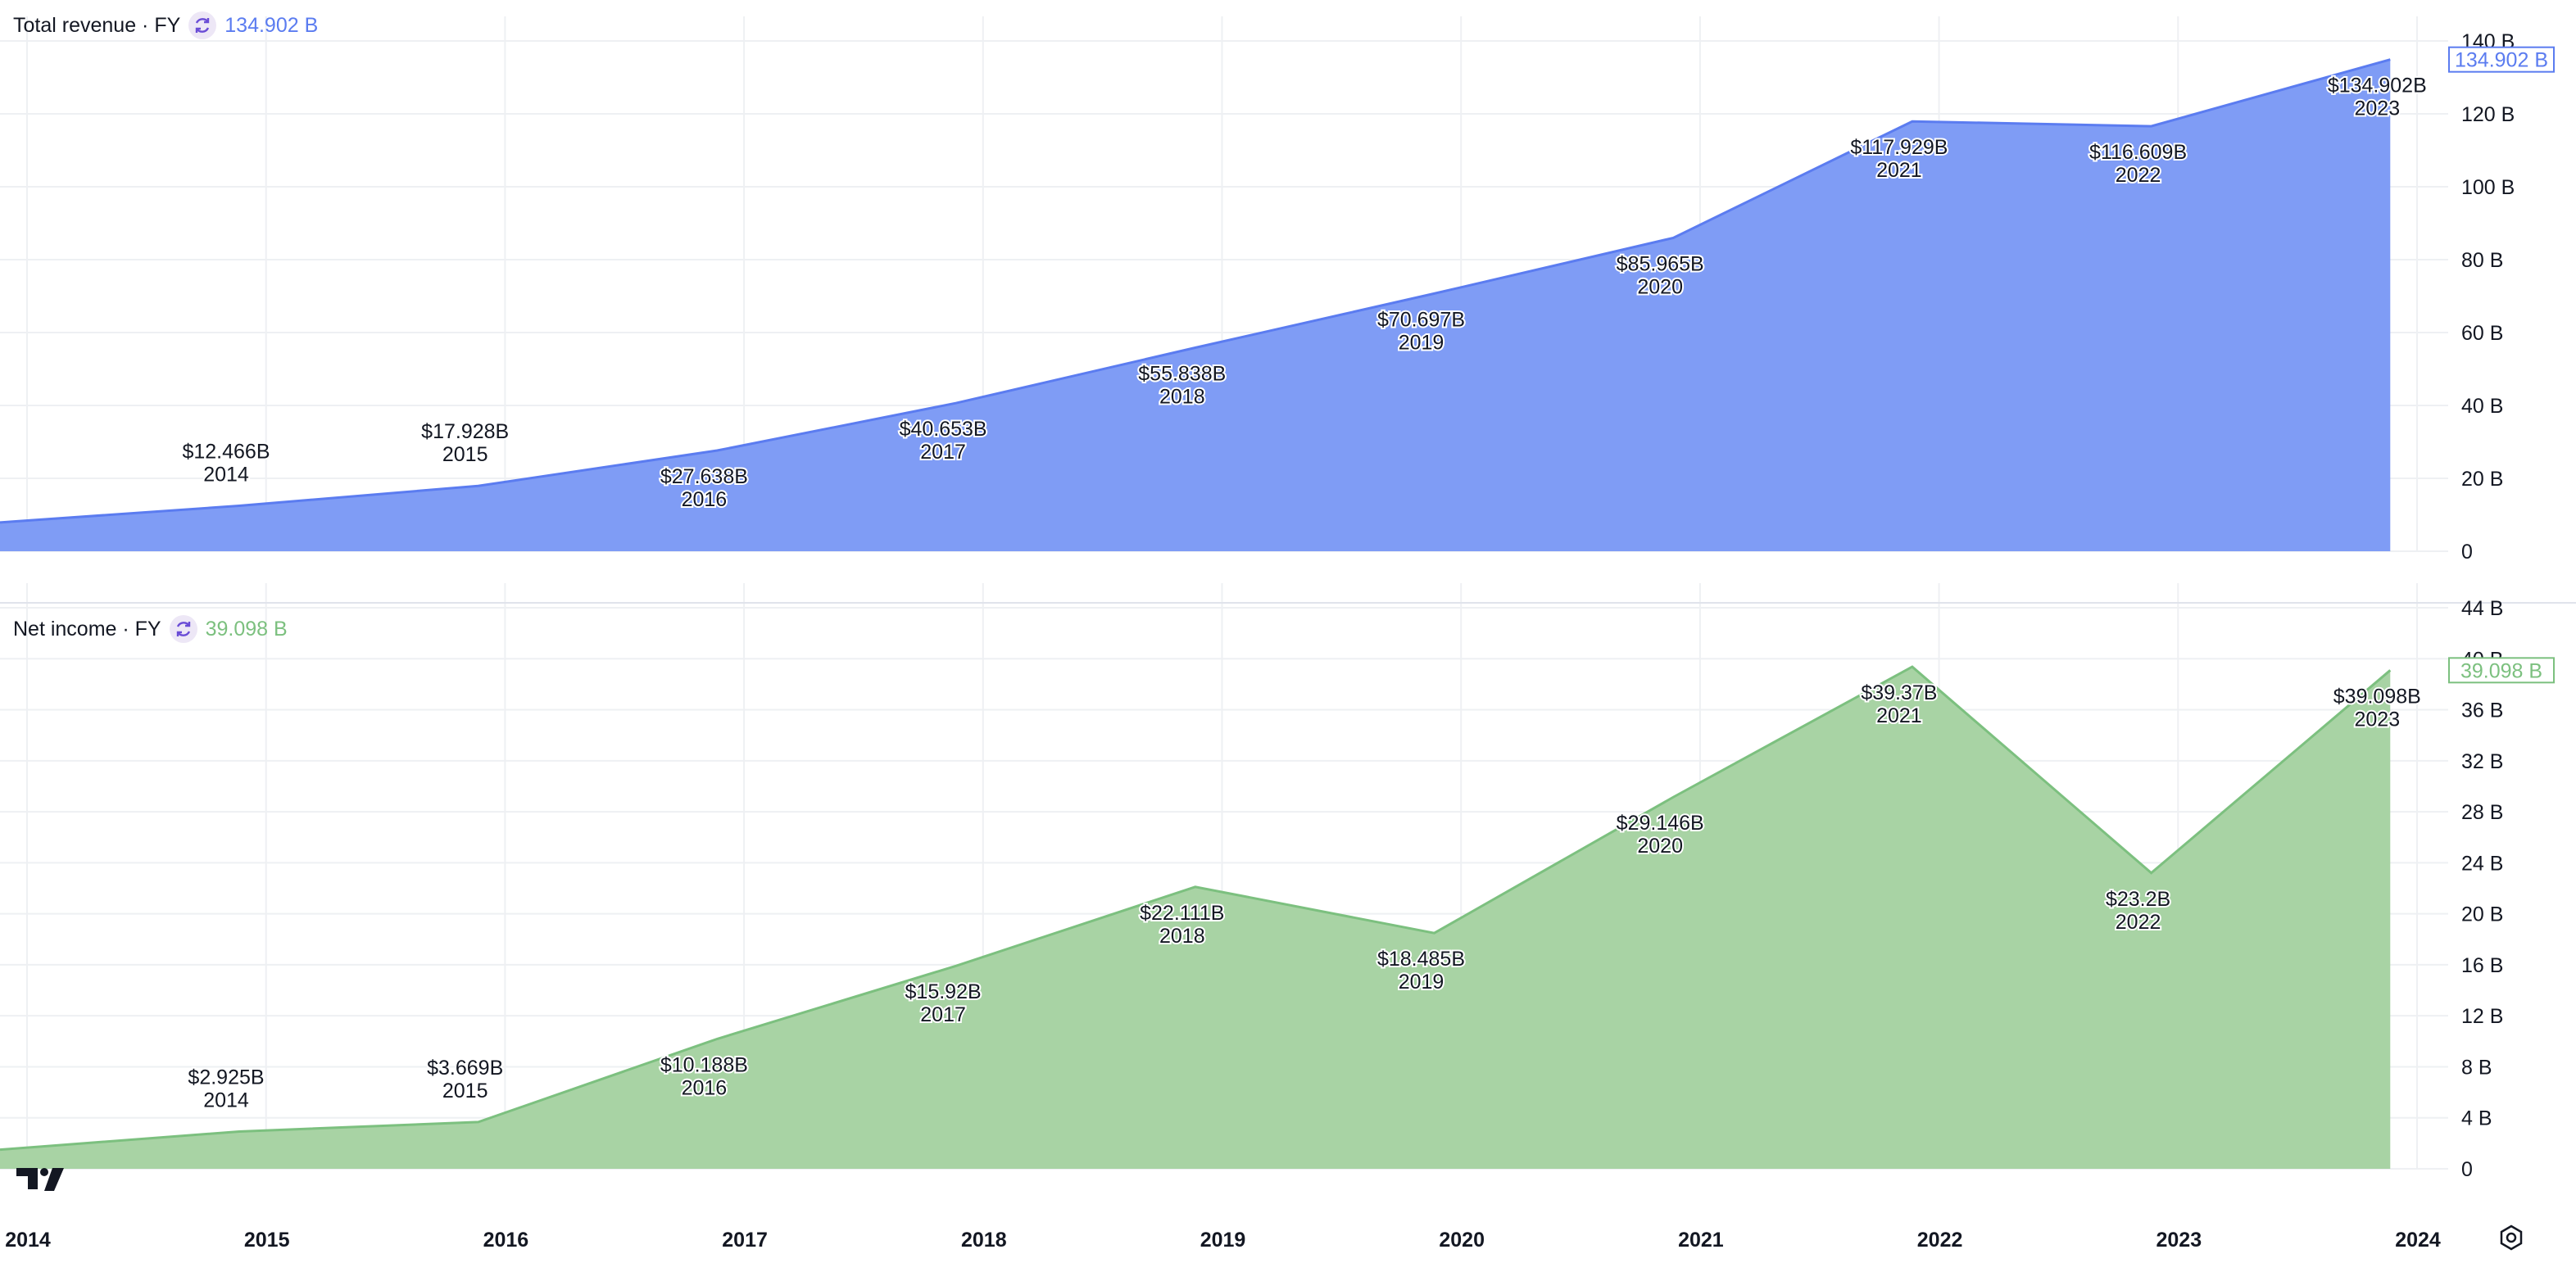  Describe the element at coordinates (2482, 966) in the screenshot. I see `y-tick-label: 16 B` at that location.